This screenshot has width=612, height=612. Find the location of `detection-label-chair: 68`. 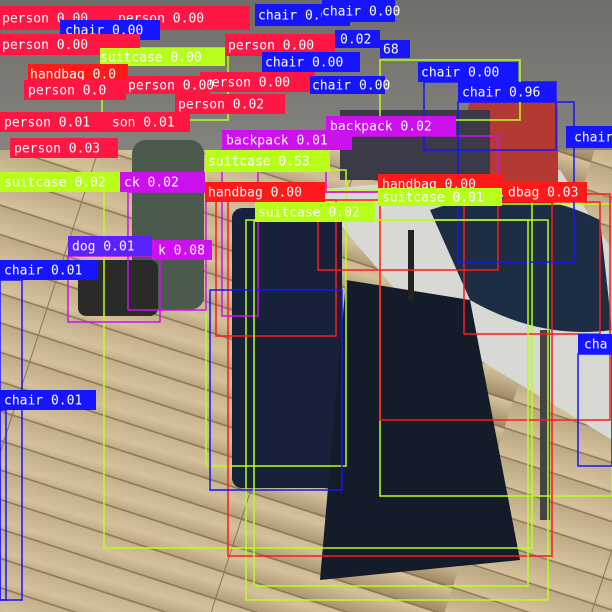

detection-label-chair: 68 is located at coordinates (395, 49).